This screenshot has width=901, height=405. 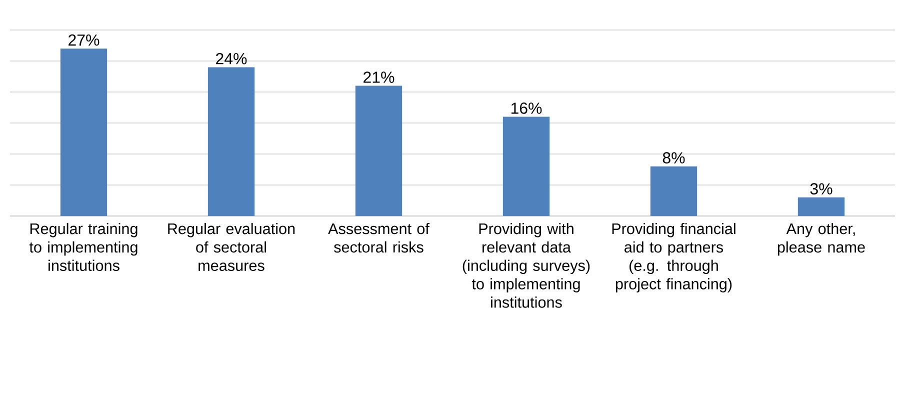 I want to click on data-label: 3%, so click(x=821, y=188).